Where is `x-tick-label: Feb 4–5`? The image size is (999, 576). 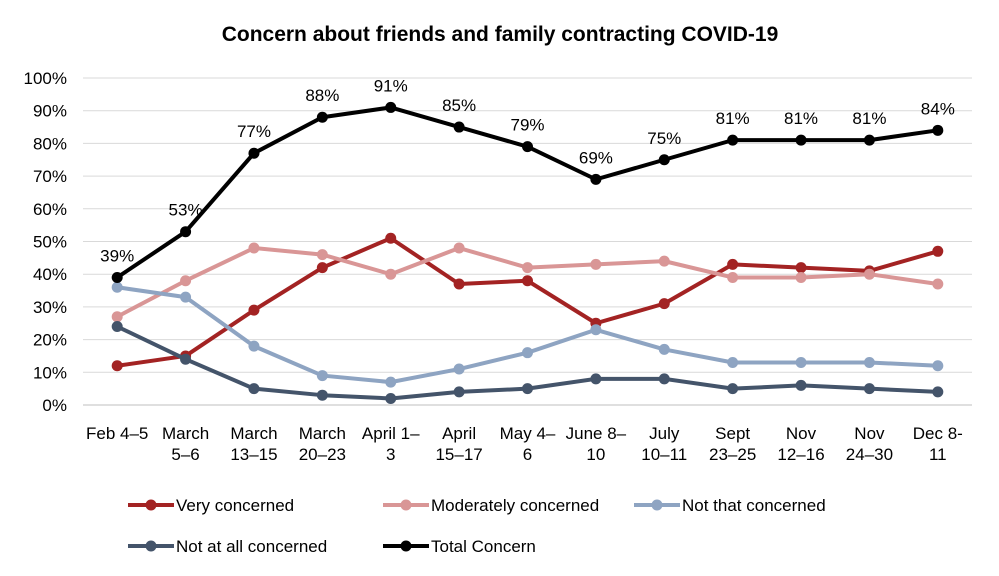
x-tick-label: Feb 4–5 is located at coordinates (117, 433).